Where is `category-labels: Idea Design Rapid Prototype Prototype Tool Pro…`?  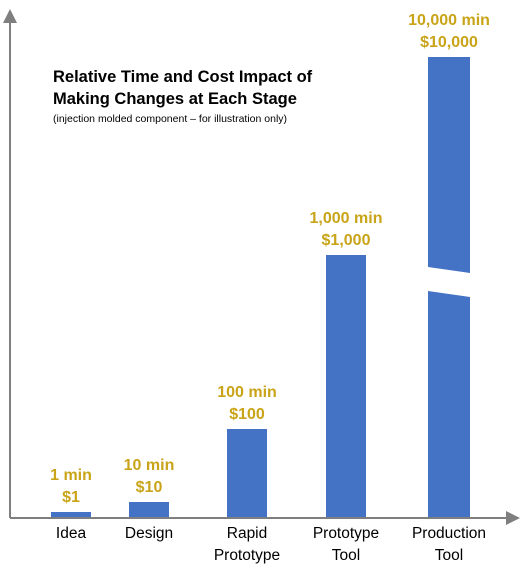 category-labels: Idea Design Rapid Prototype Prototype Tool Pro… is located at coordinates (271, 544).